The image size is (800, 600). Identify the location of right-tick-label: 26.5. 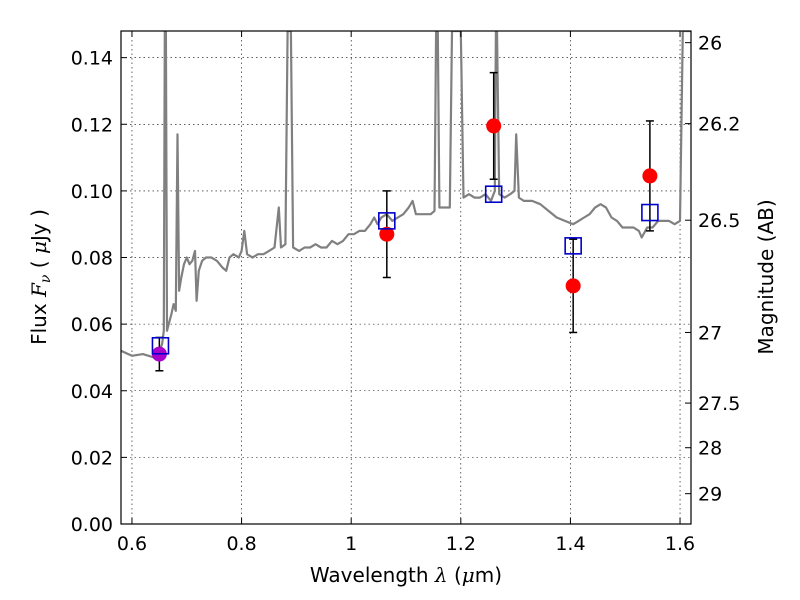
(719, 221).